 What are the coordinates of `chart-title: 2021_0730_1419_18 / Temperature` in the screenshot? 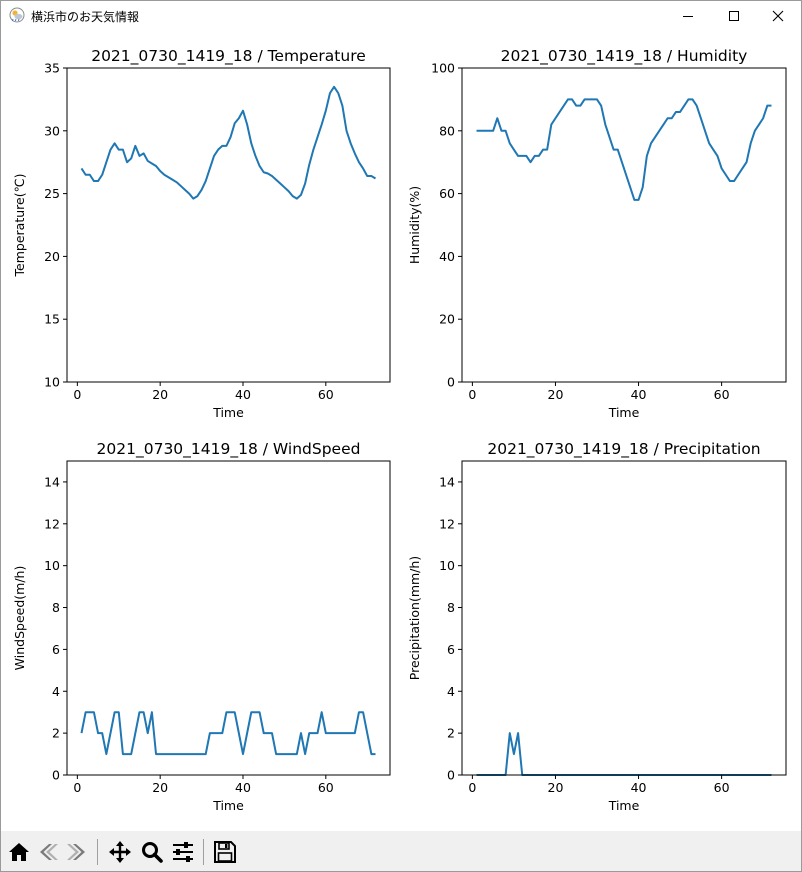 It's located at (228, 56).